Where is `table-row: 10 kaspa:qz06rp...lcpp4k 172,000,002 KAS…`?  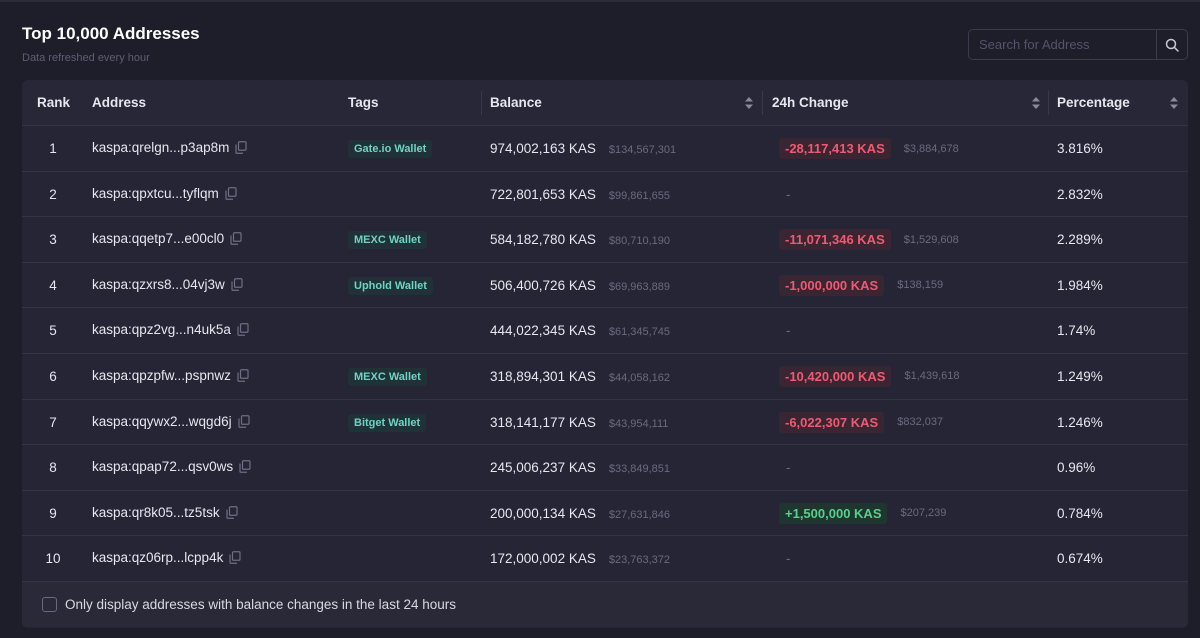
table-row: 10 kaspa:qz06rp...lcpp4k 172,000,002 KAS… is located at coordinates (605, 559).